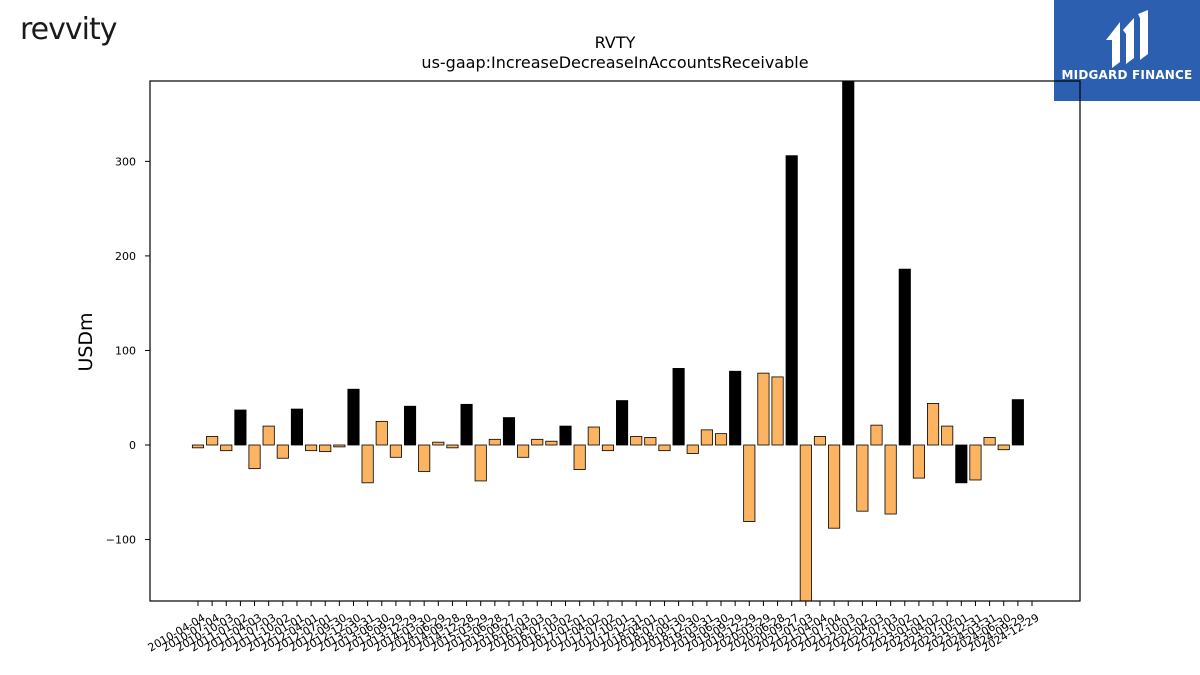 The height and width of the screenshot is (675, 1200). I want to click on y-tick-label: −100, so click(121, 540).